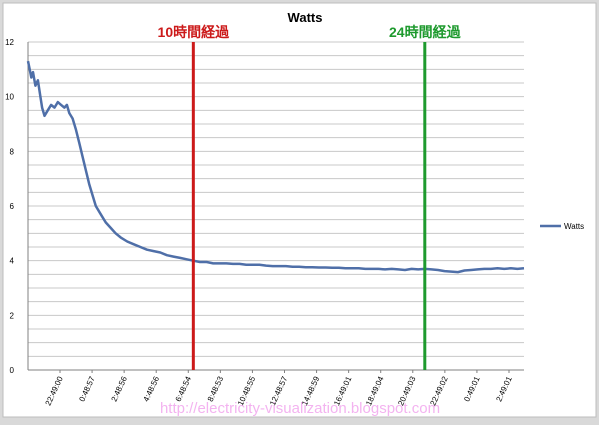 This screenshot has width=599, height=425. I want to click on legend: Watts, so click(562, 226).